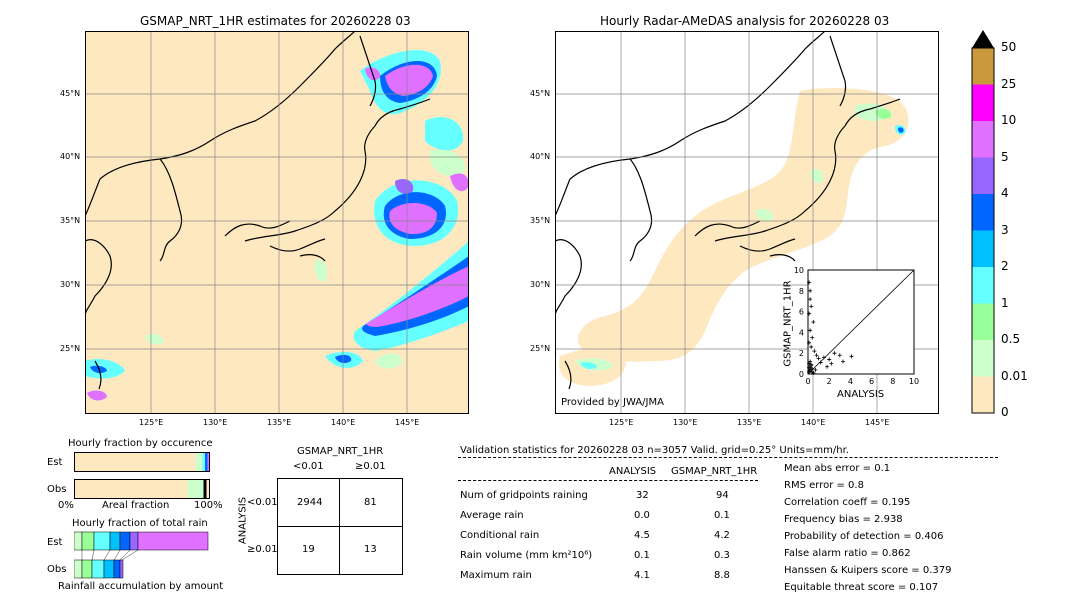 The width and height of the screenshot is (1080, 612). Describe the element at coordinates (642, 495) in the screenshot. I see `stat-analysis-gridpoints: 32` at that location.